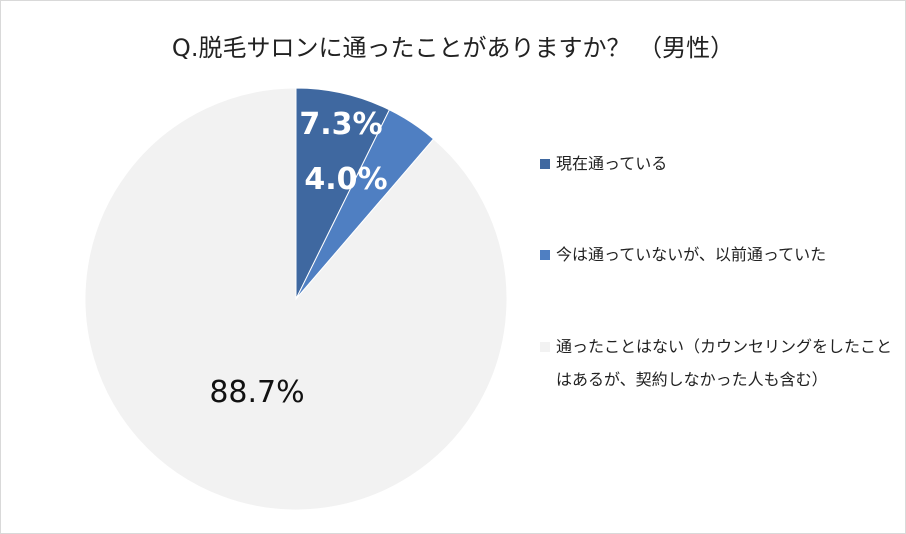  What do you see at coordinates (612, 163) in the screenshot?
I see `legend-label-current: 現在通っている` at bounding box center [612, 163].